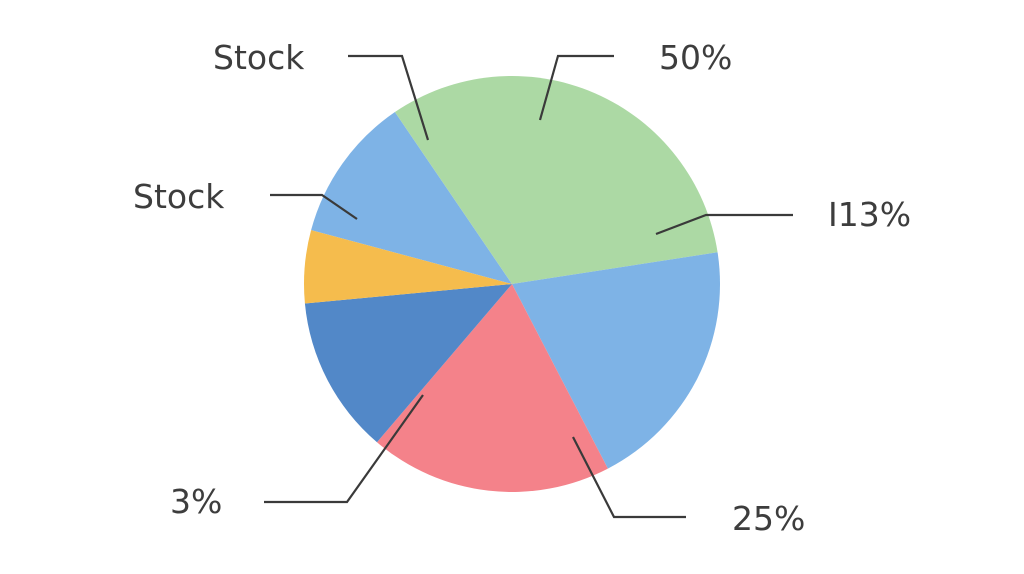  What do you see at coordinates (695, 57) in the screenshot?
I see `slice-label-50: 50%` at bounding box center [695, 57].